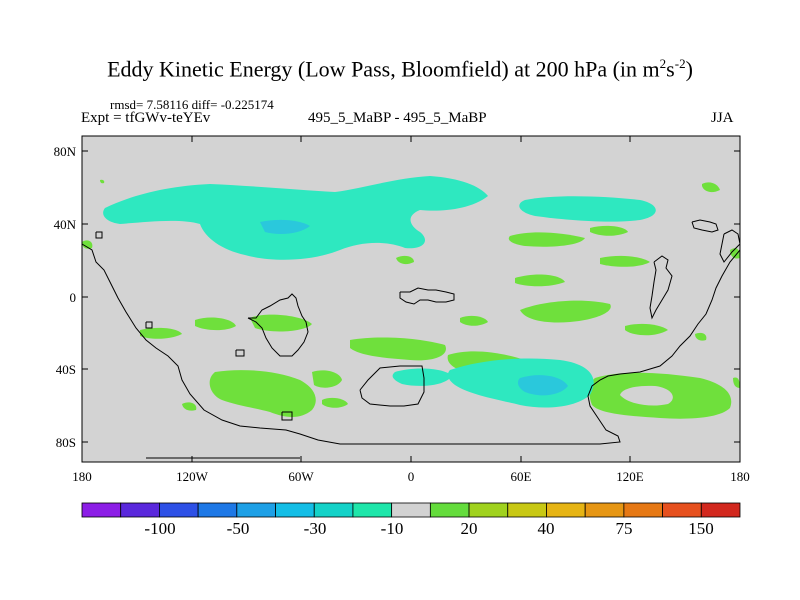  What do you see at coordinates (474, 320) in the screenshot?
I see `region-w-africa` at bounding box center [474, 320].